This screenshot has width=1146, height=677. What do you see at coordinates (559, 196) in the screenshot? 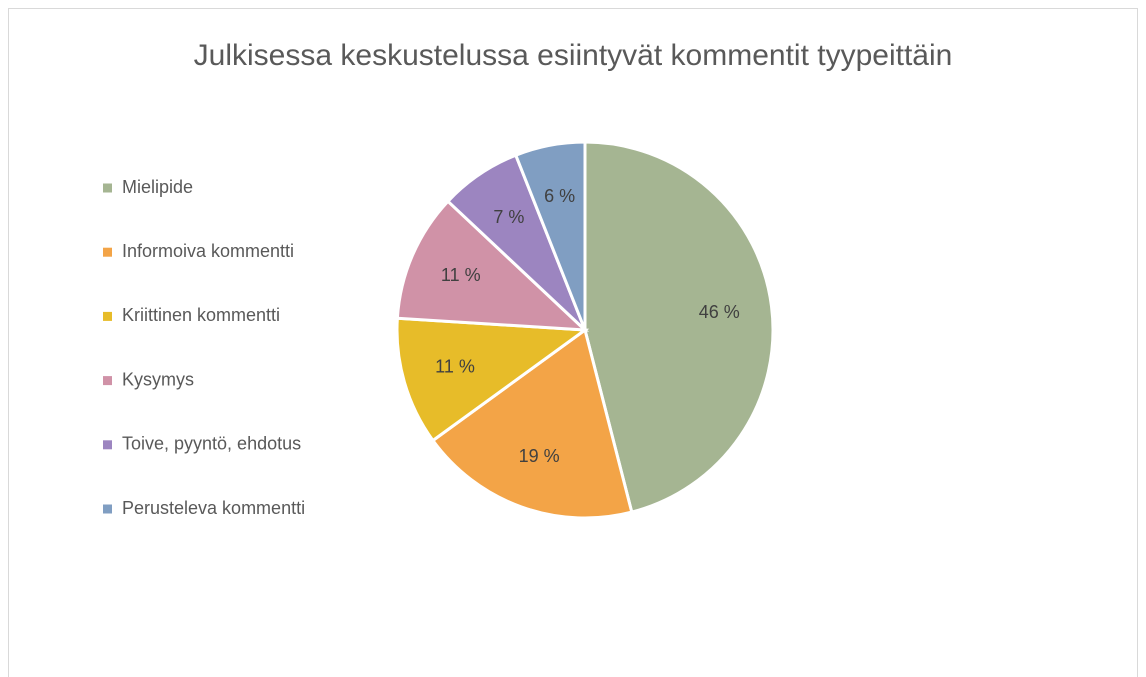
I see `data-label: 6 %` at bounding box center [559, 196].